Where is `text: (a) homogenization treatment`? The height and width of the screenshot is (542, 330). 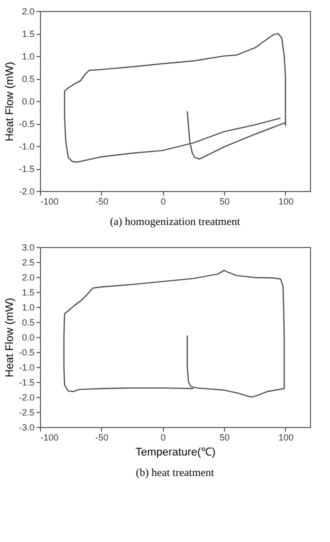
text: (a) homogenization treatment is located at coordinates (175, 222).